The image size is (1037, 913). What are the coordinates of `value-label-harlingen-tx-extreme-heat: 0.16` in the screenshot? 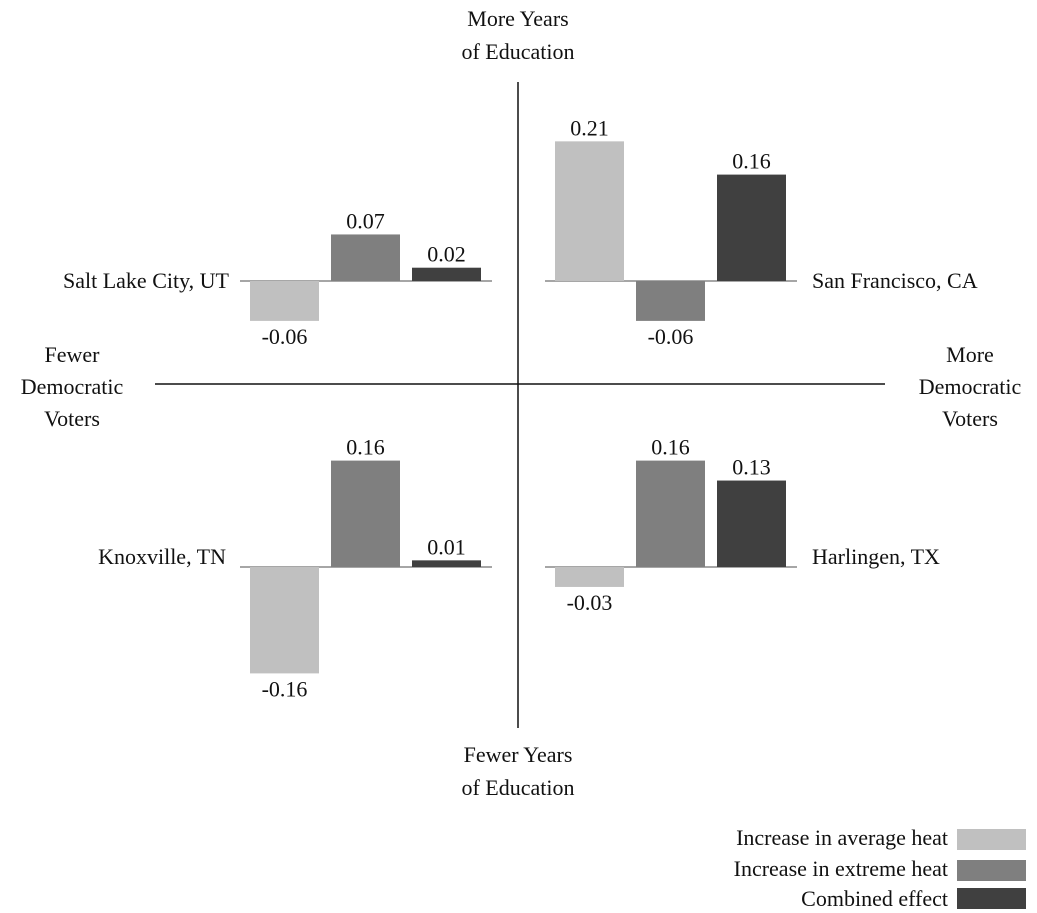 It's located at (670, 447).